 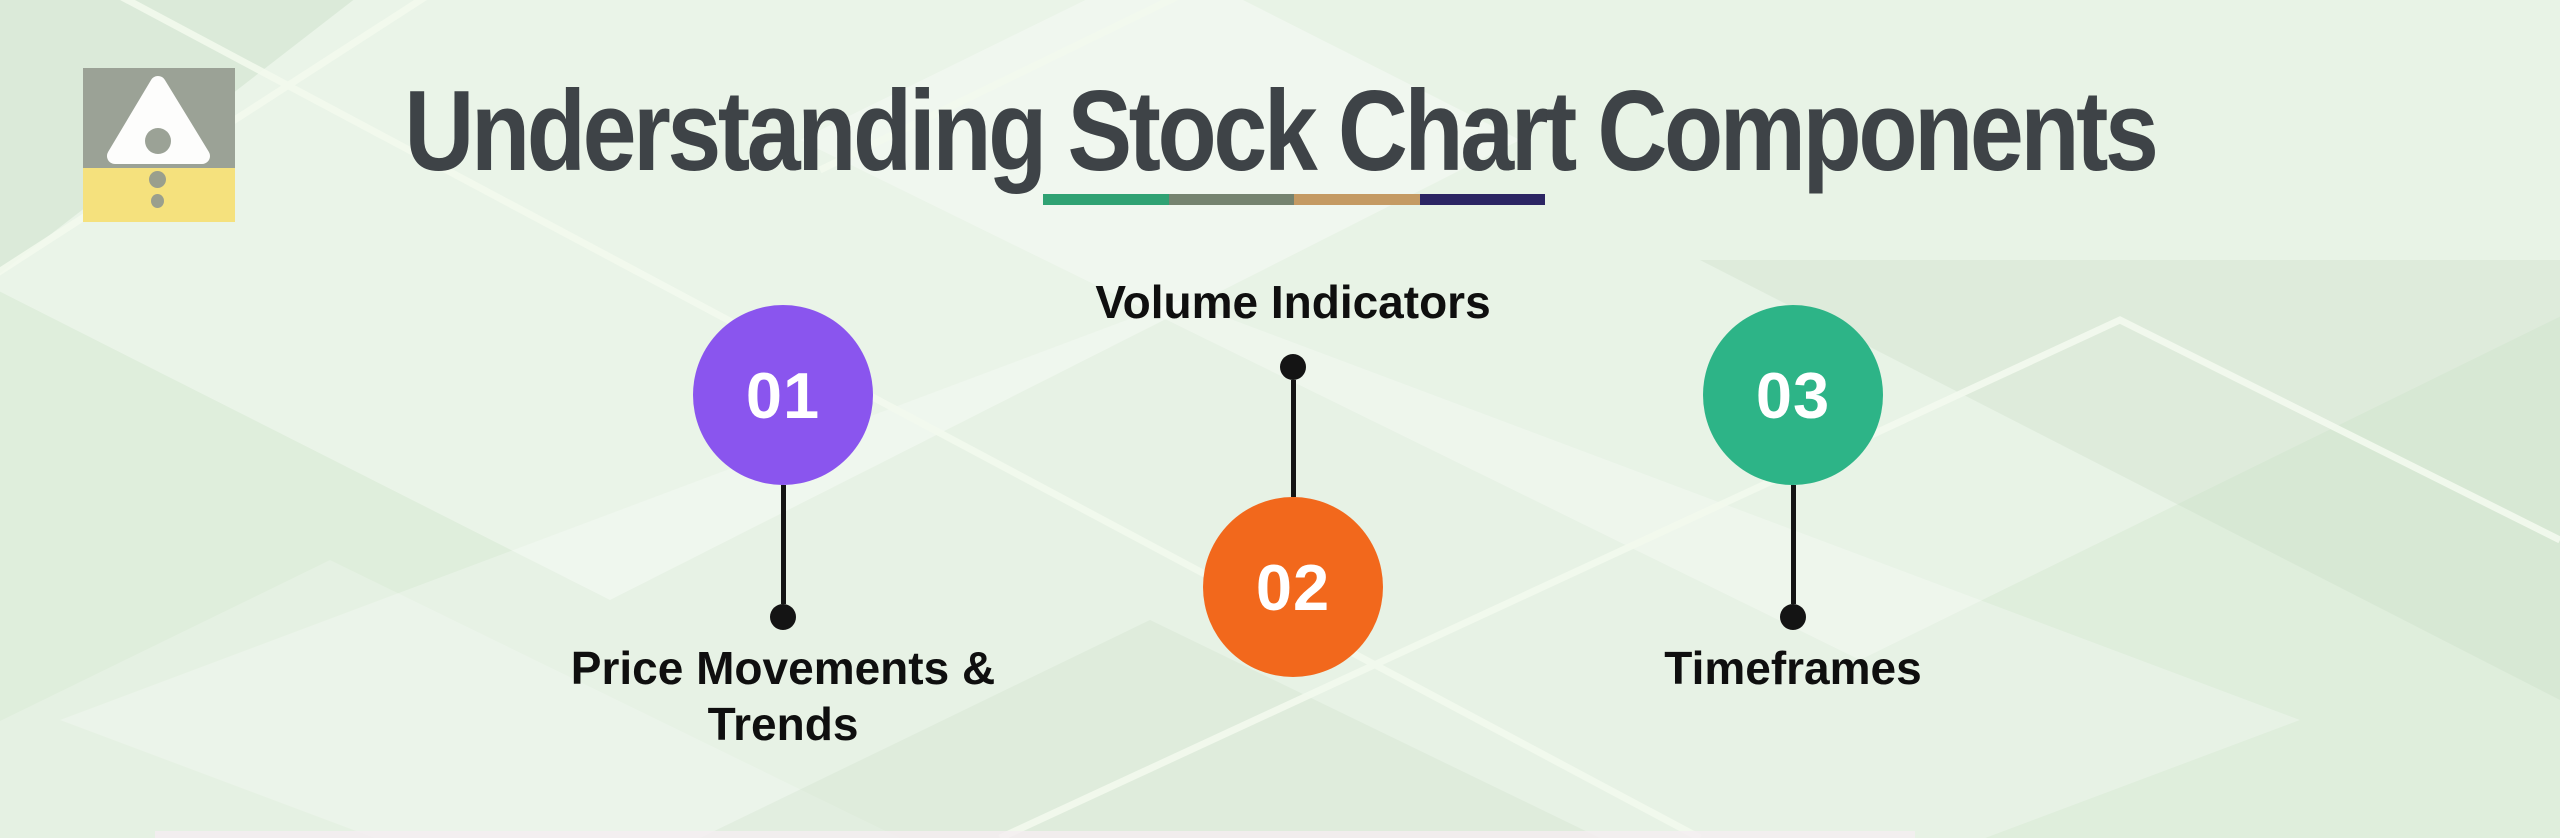 I want to click on bottom-edge-strip, so click(x=1035, y=834).